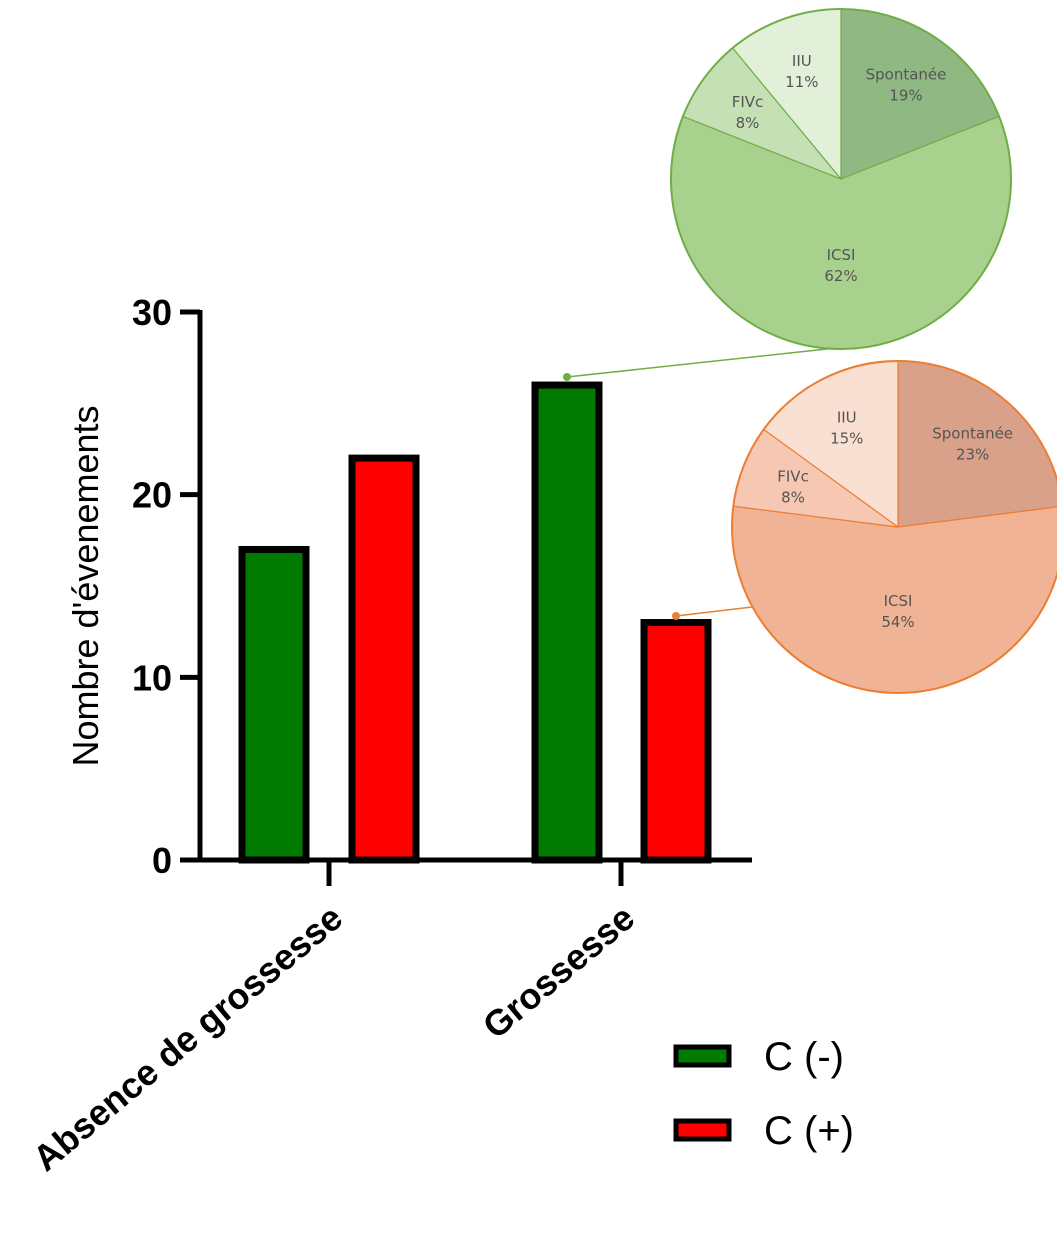 This screenshot has height=1233, width=1057. Describe the element at coordinates (972, 454) in the screenshot. I see `pie-value-spontanee: 23%` at that location.